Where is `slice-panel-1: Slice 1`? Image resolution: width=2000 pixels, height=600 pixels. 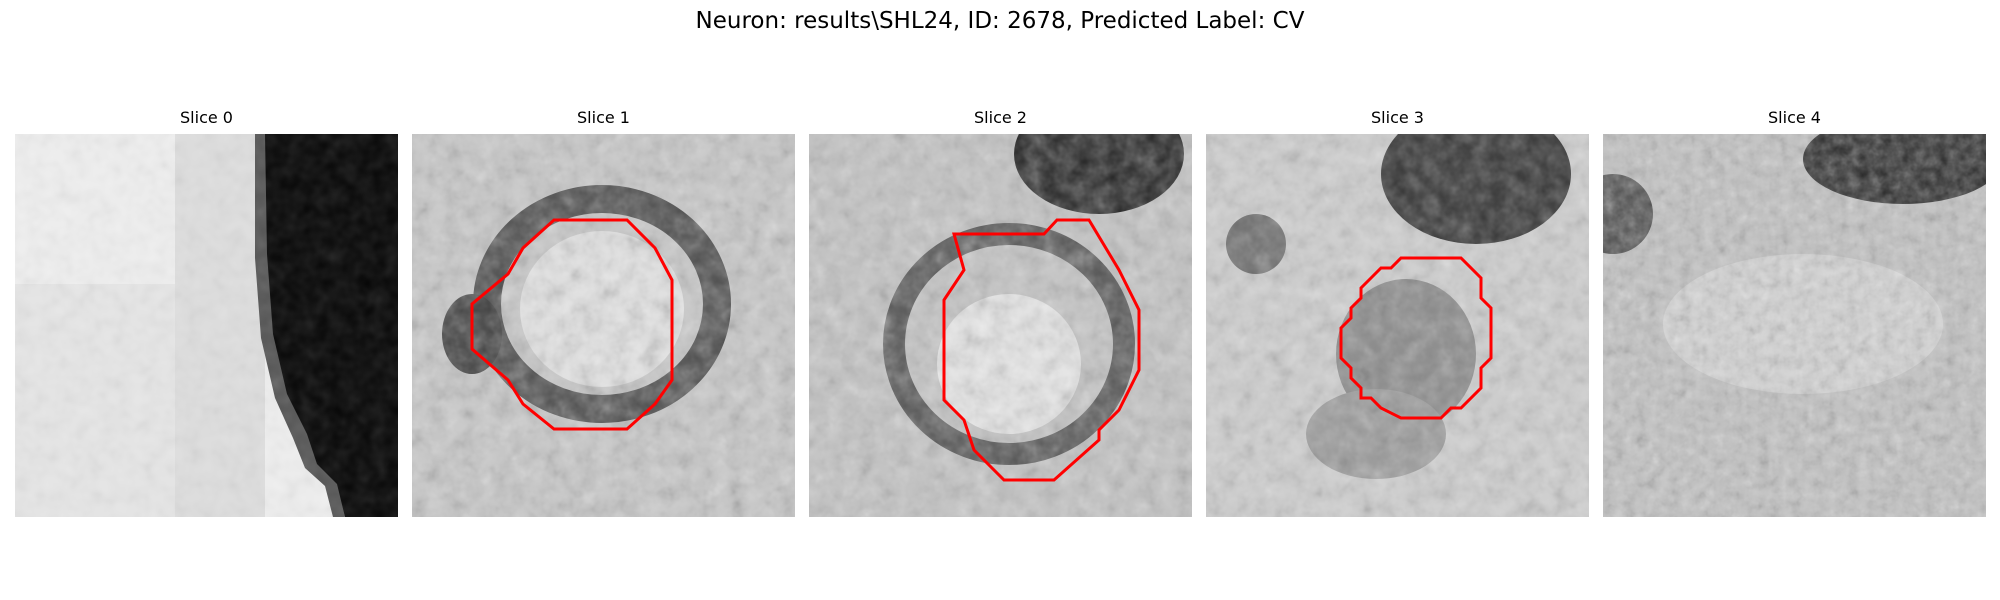
slice-panel-1: Slice 1 is located at coordinates (603, 312).